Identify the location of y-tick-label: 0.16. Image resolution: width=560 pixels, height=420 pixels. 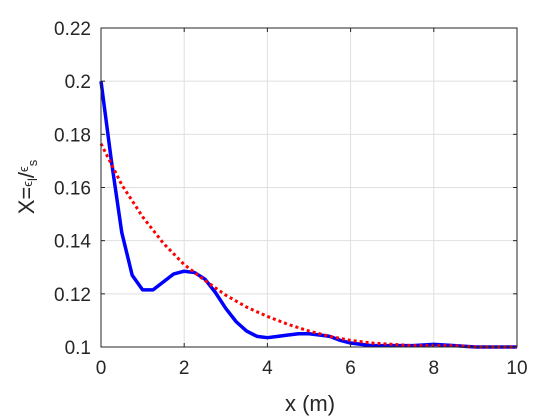
(72, 189).